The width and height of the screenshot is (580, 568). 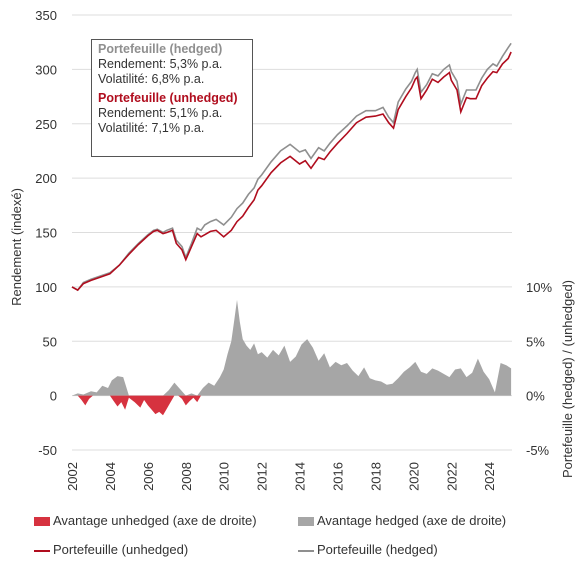 I want to click on y-tick-label: 300, so click(x=46, y=69).